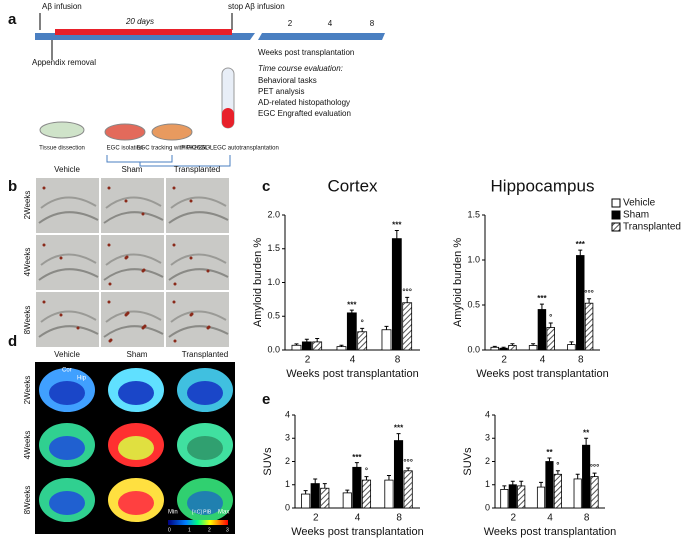 The width and height of the screenshot is (685, 541). Describe the element at coordinates (304, 113) in the screenshot. I see `text: EGC Engrafted evaluation` at that location.